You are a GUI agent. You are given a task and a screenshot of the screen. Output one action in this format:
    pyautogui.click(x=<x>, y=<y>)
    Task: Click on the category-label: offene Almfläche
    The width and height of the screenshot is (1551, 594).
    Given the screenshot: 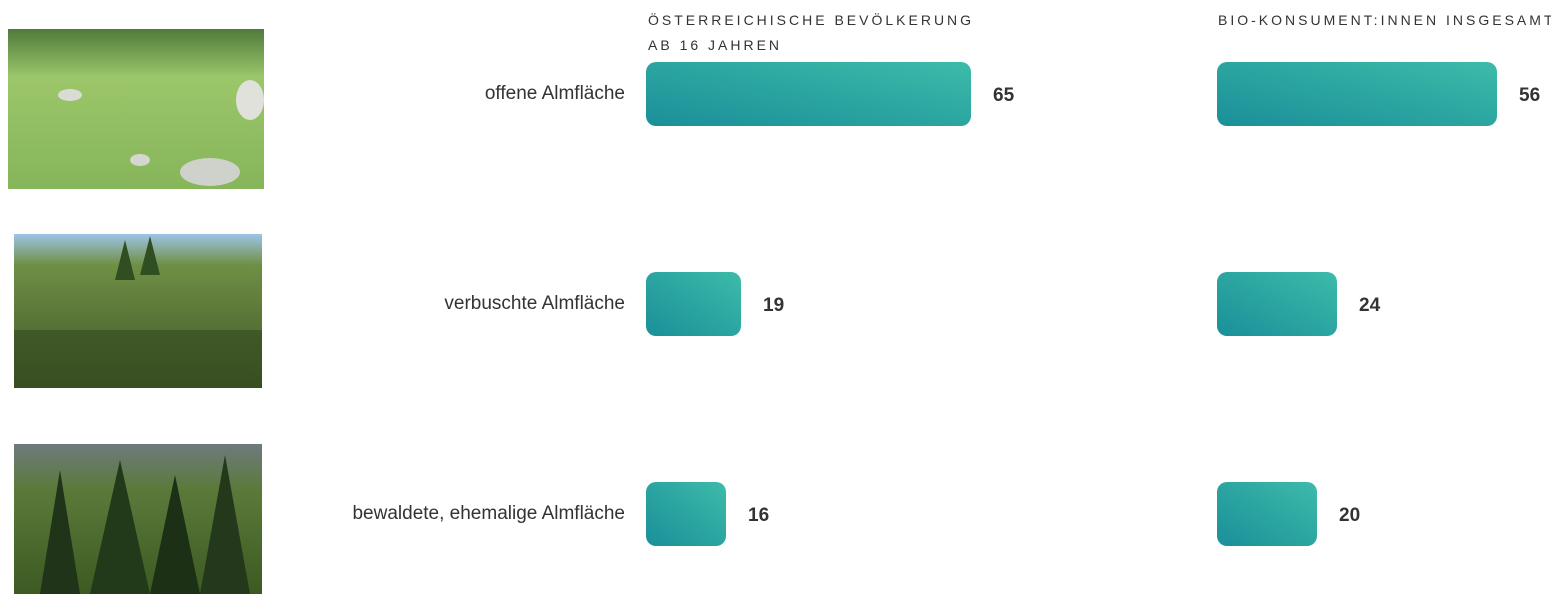 What is the action you would take?
    pyautogui.click(x=555, y=93)
    